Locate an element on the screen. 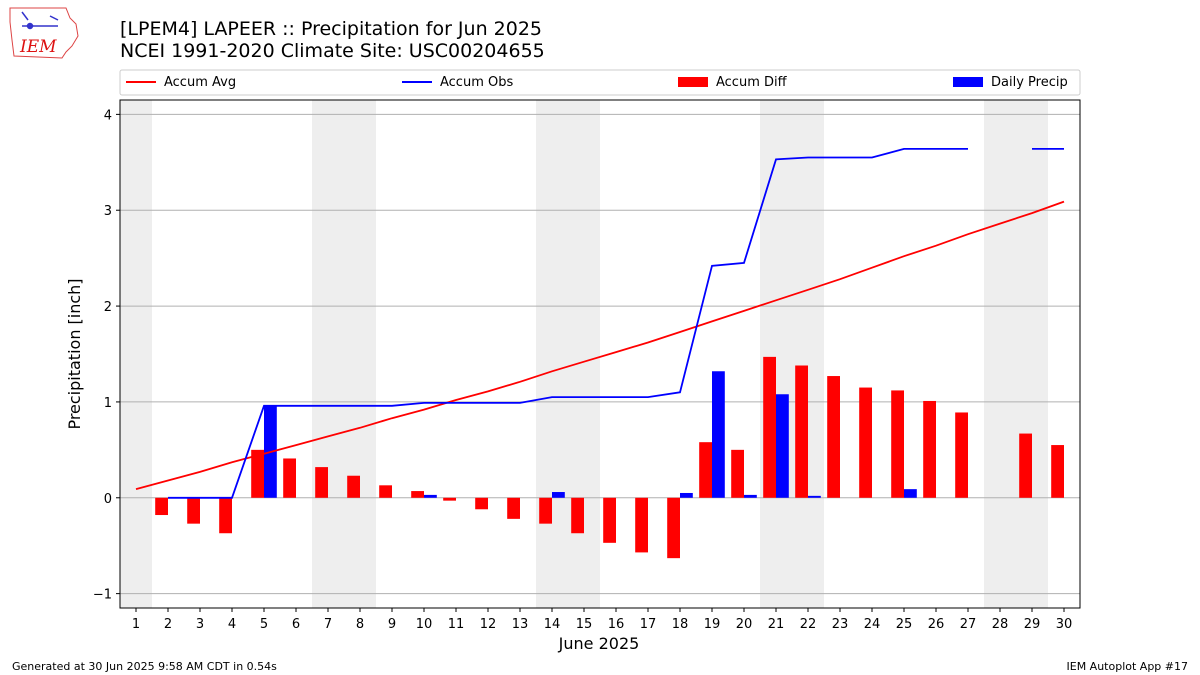 The image size is (1200, 675). x-tick-label: 22 is located at coordinates (808, 624).